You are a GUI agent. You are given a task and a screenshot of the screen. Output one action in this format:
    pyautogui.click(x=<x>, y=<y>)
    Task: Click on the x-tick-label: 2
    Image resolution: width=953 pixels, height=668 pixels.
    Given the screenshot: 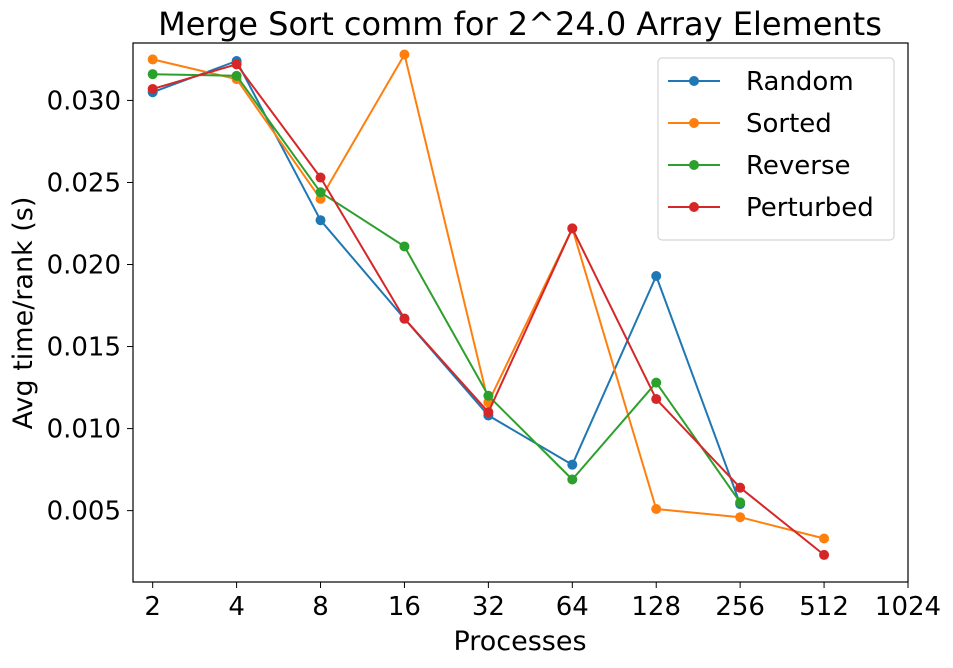 What is the action you would take?
    pyautogui.click(x=152, y=607)
    